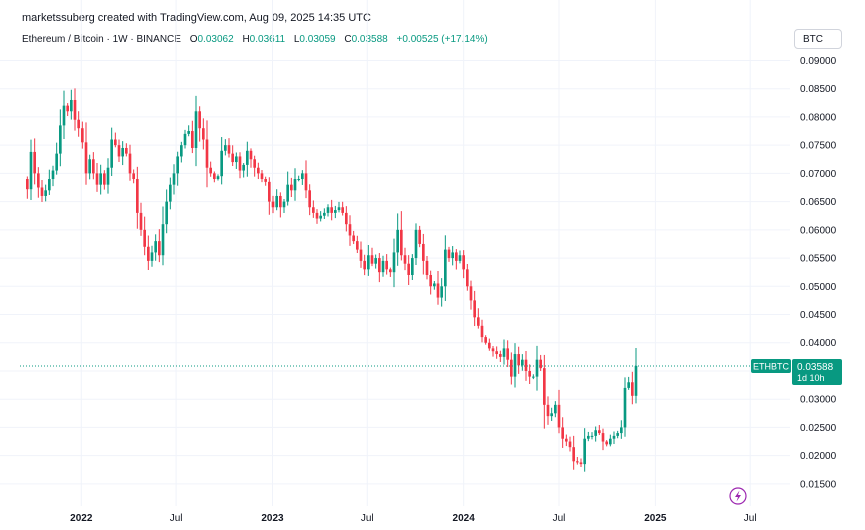 The image size is (865, 530). Describe the element at coordinates (81, 518) in the screenshot. I see `x-tick-label: 2022` at that location.